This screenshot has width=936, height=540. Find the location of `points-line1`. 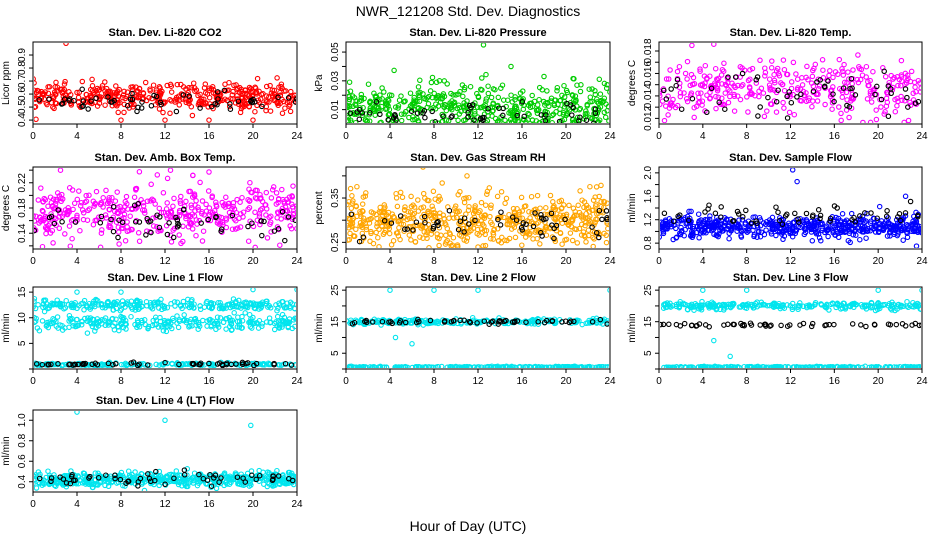

points-line1 is located at coordinates (165, 328).